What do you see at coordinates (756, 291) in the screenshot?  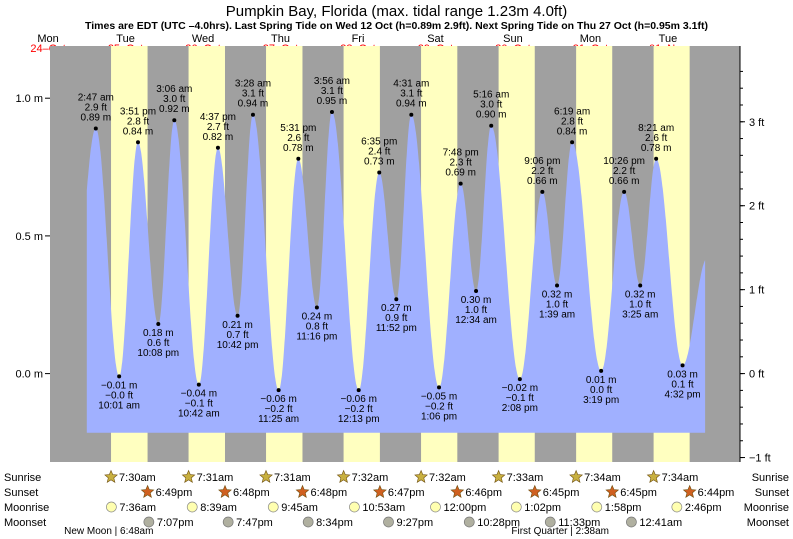 I see `y-right-tick-label: 1 ft` at bounding box center [756, 291].